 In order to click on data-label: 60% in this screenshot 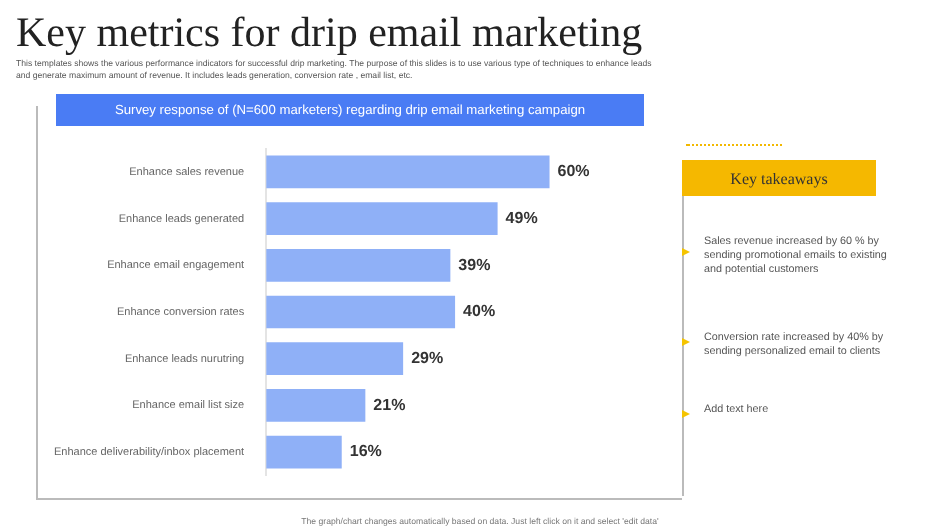, I will do `click(573, 171)`.